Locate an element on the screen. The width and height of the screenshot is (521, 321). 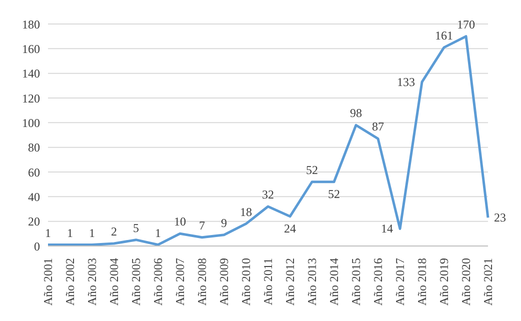
x-tick-label: Año 2015 is located at coordinates (356, 282).